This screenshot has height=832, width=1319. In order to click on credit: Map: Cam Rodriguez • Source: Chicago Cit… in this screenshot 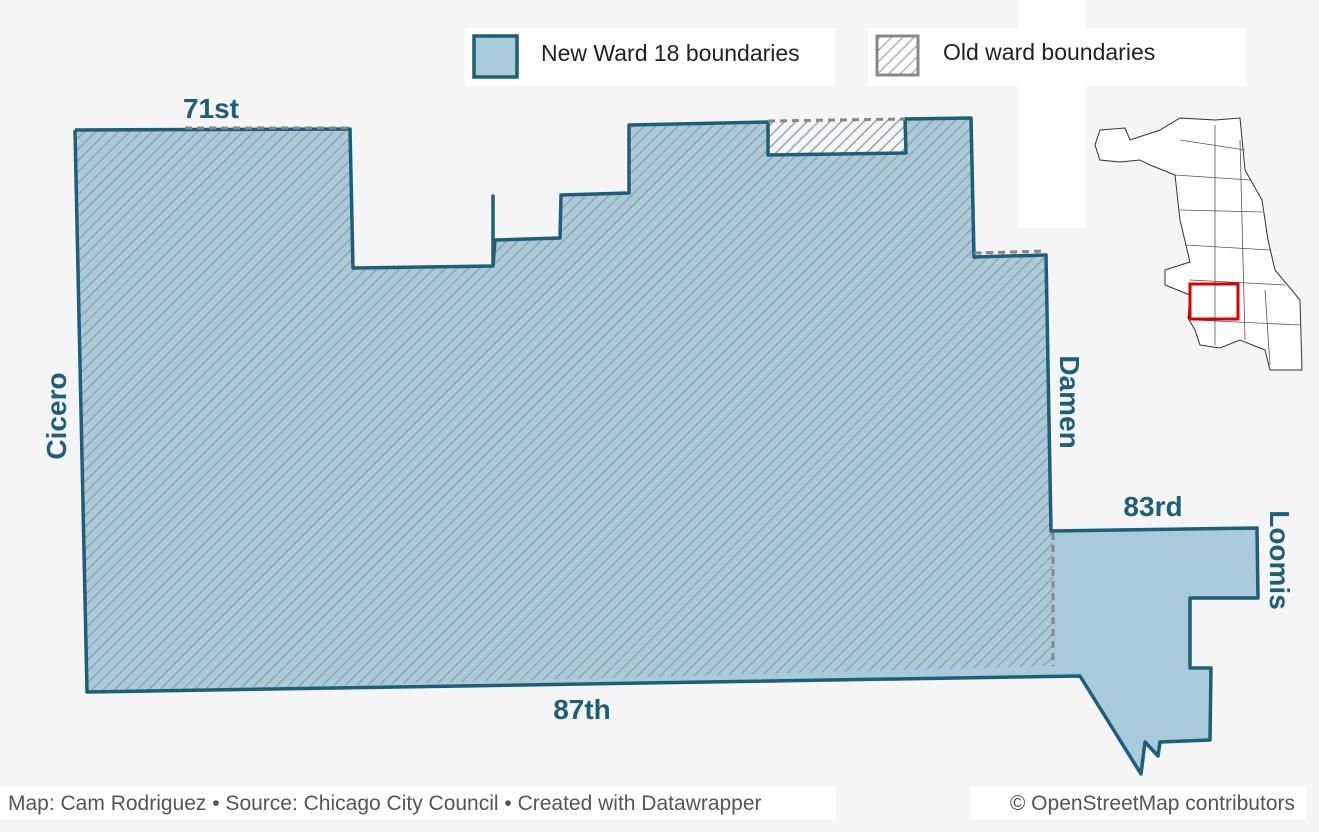, I will do `click(385, 803)`.